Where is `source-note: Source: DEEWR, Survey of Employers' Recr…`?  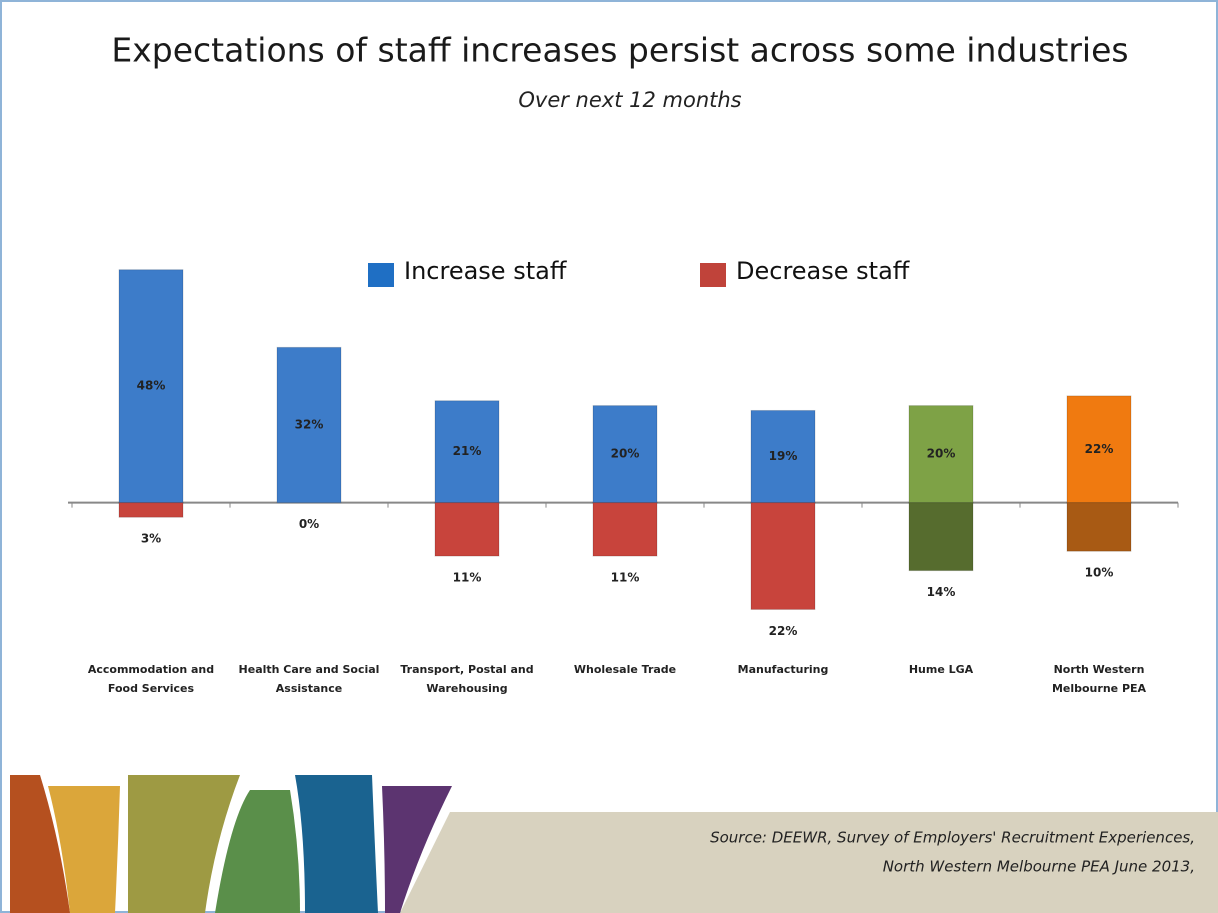 source-note: Source: DEEWR, Survey of Employers' Recr… is located at coordinates (952, 838).